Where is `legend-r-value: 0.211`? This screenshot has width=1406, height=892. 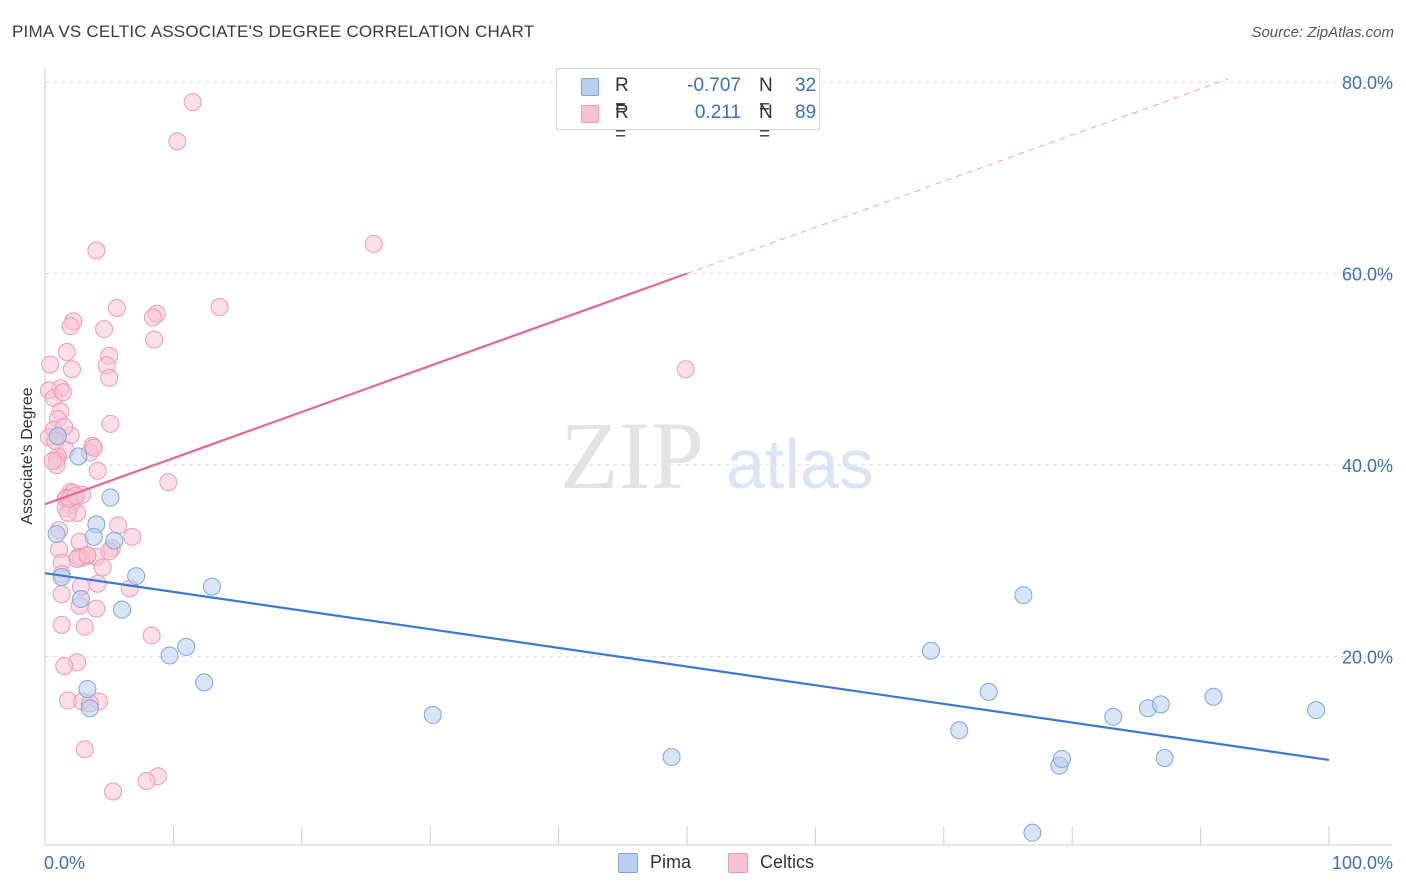
legend-r-value: 0.211 is located at coordinates (717, 112).